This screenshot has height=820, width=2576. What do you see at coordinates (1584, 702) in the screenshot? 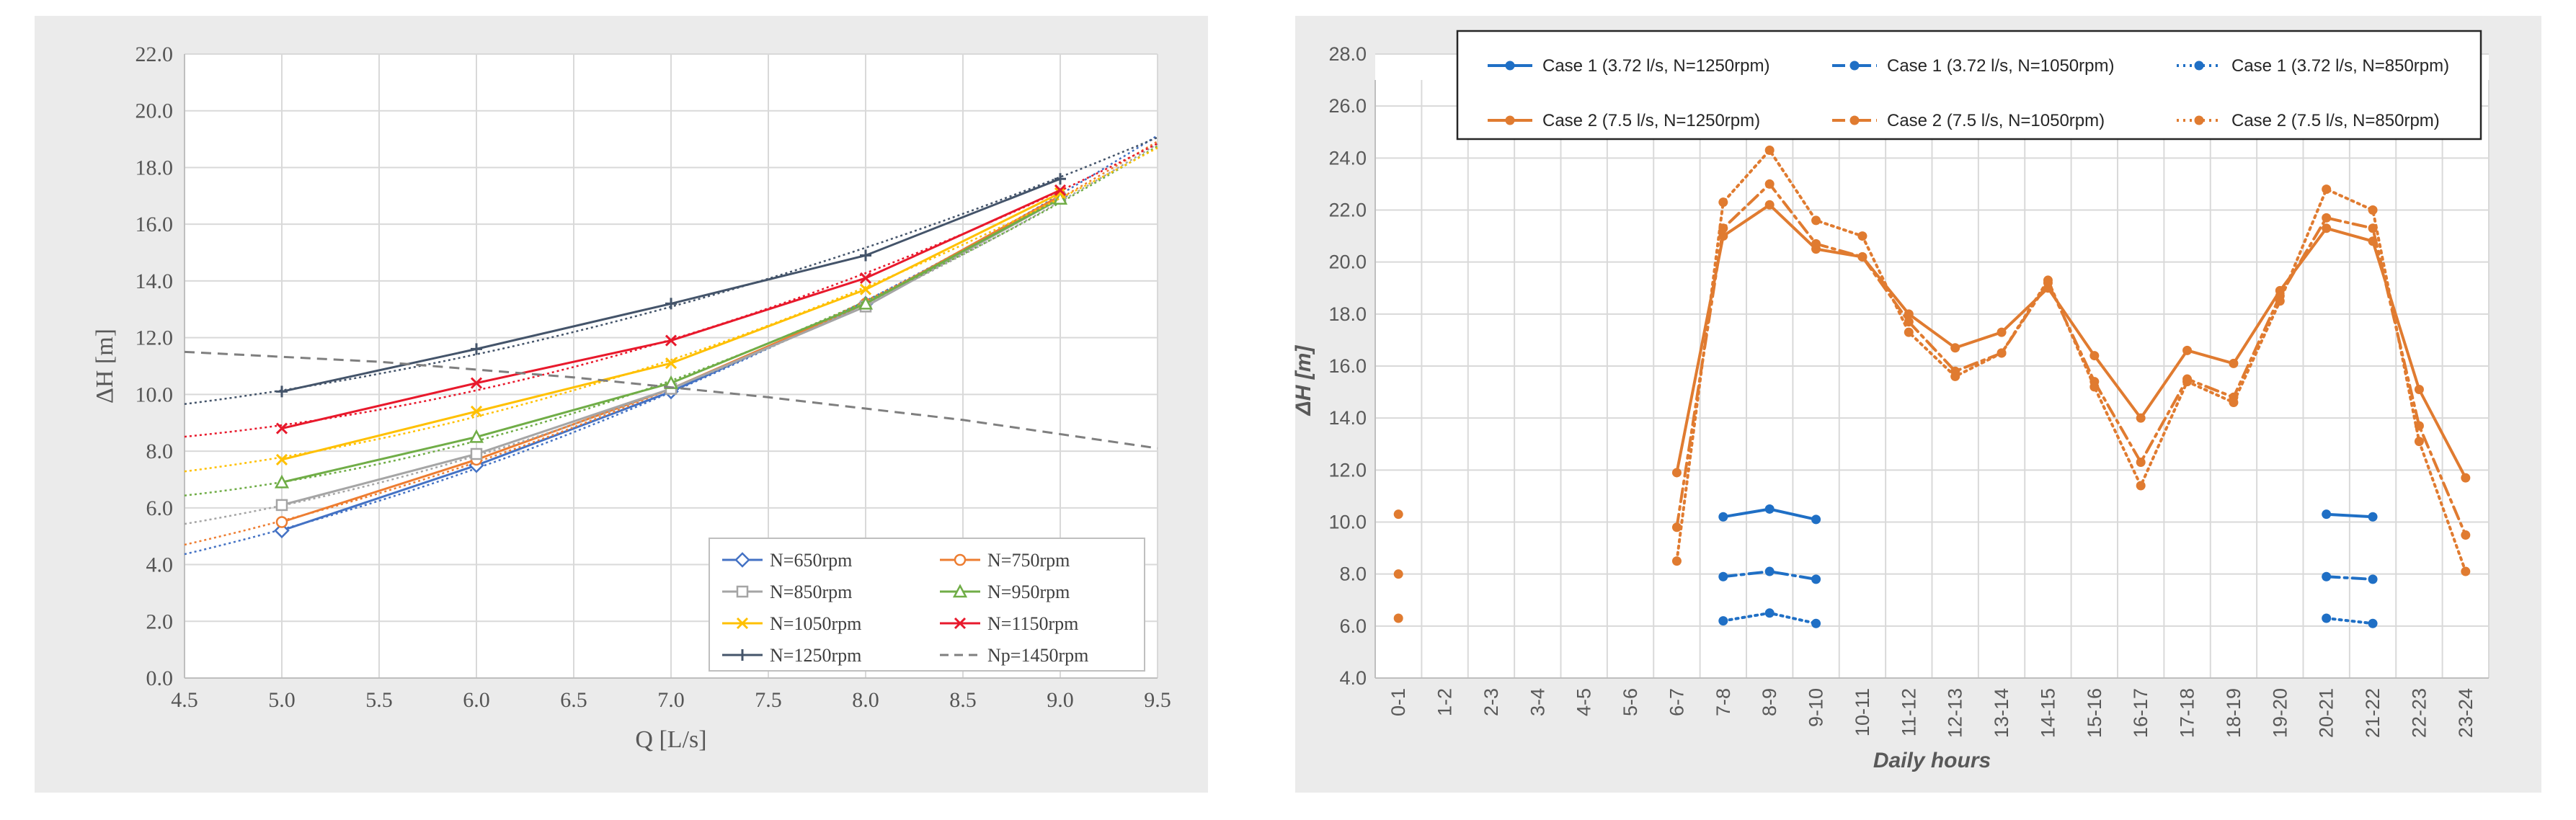
I see `chart2-x-tick-label: 4-5` at bounding box center [1584, 702].